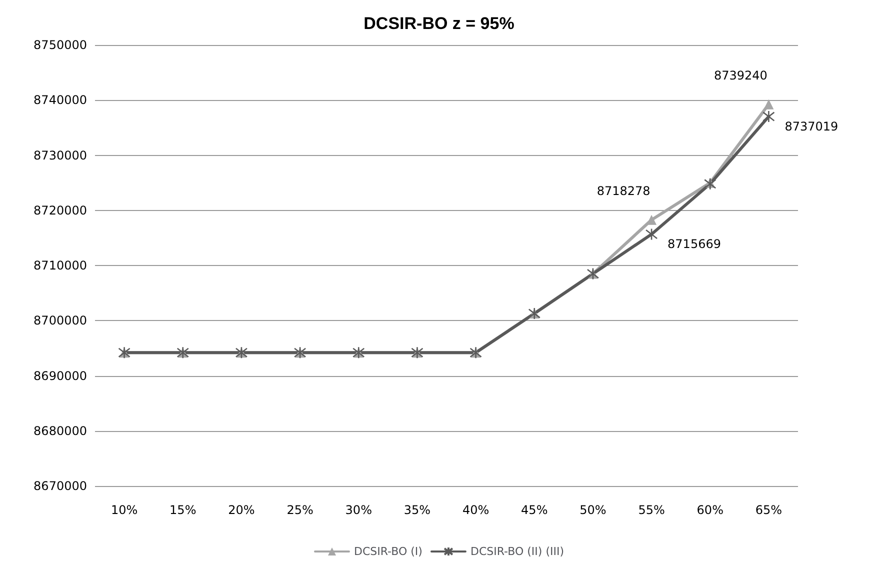  Describe the element at coordinates (60, 210) in the screenshot. I see `y-tick-label: 8720000` at that location.